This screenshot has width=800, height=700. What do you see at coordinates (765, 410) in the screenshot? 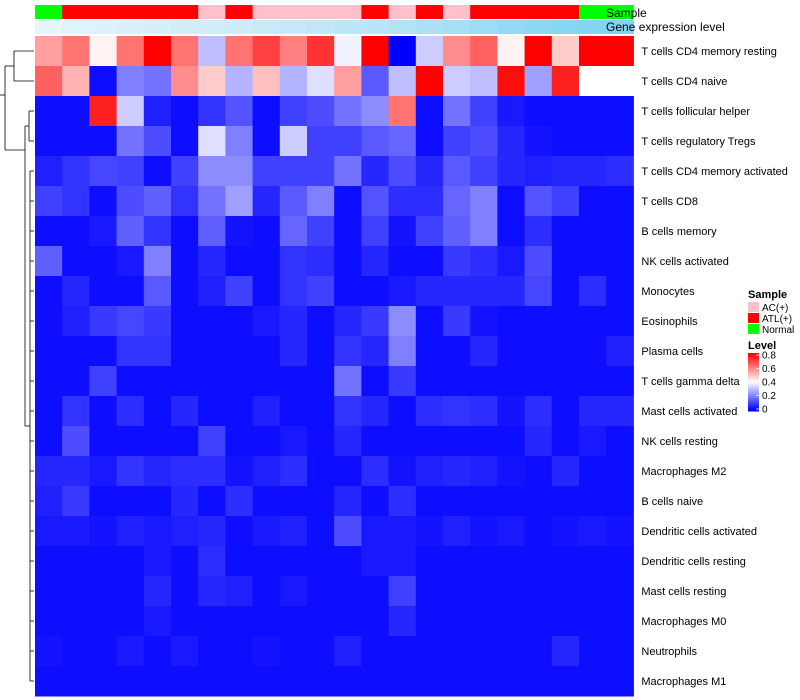
I see `colorbar-tick-label: 0` at bounding box center [765, 410].